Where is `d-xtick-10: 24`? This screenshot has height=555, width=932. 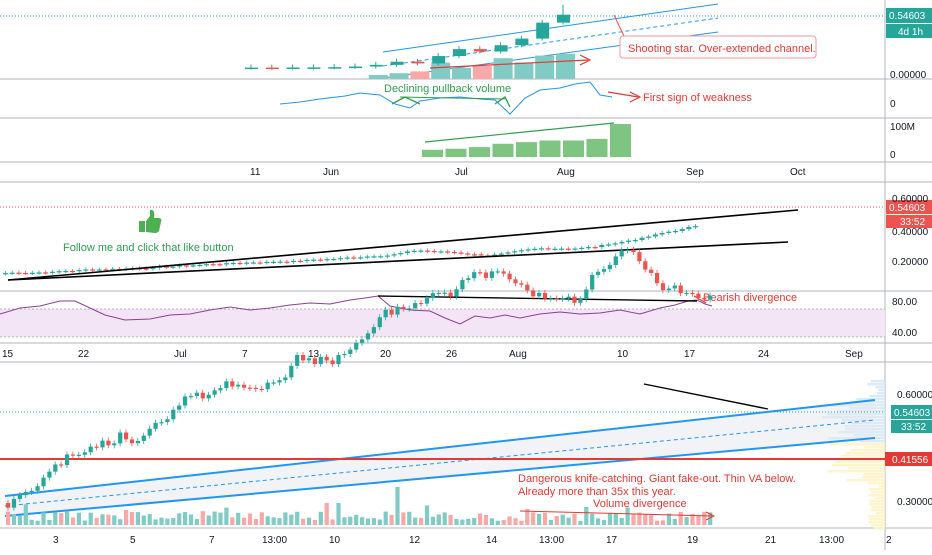 d-xtick-10: 24 is located at coordinates (764, 354).